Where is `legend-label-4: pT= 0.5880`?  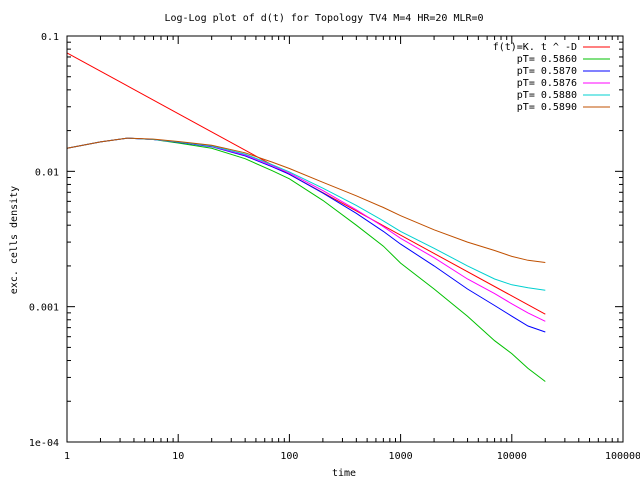 legend-label-4: pT= 0.5880 is located at coordinates (547, 95).